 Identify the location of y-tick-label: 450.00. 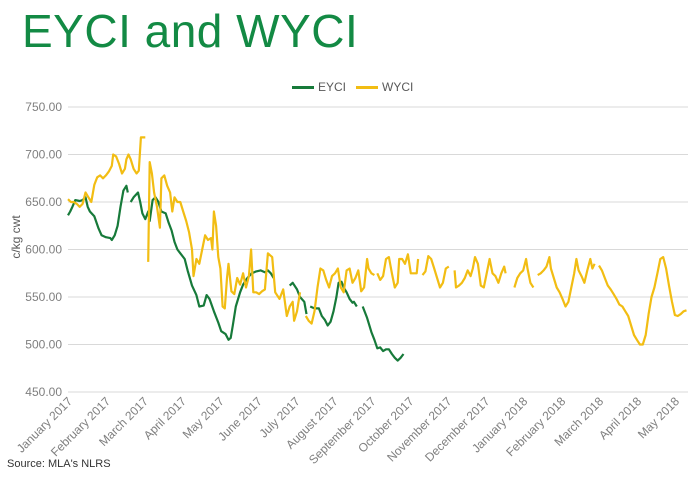
(43, 392).